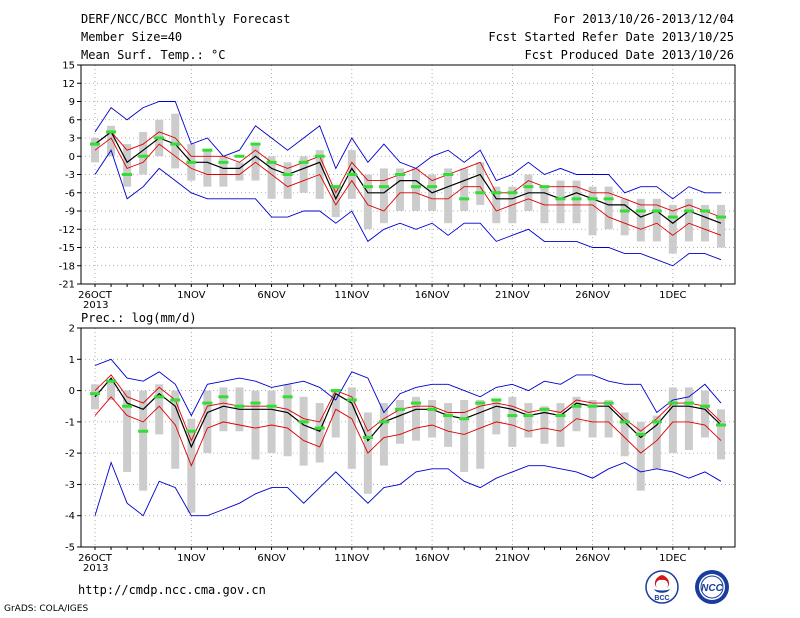 This screenshot has height=618, width=800. What do you see at coordinates (70, 454) in the screenshot?
I see `prec-ytick-label: -2` at bounding box center [70, 454].